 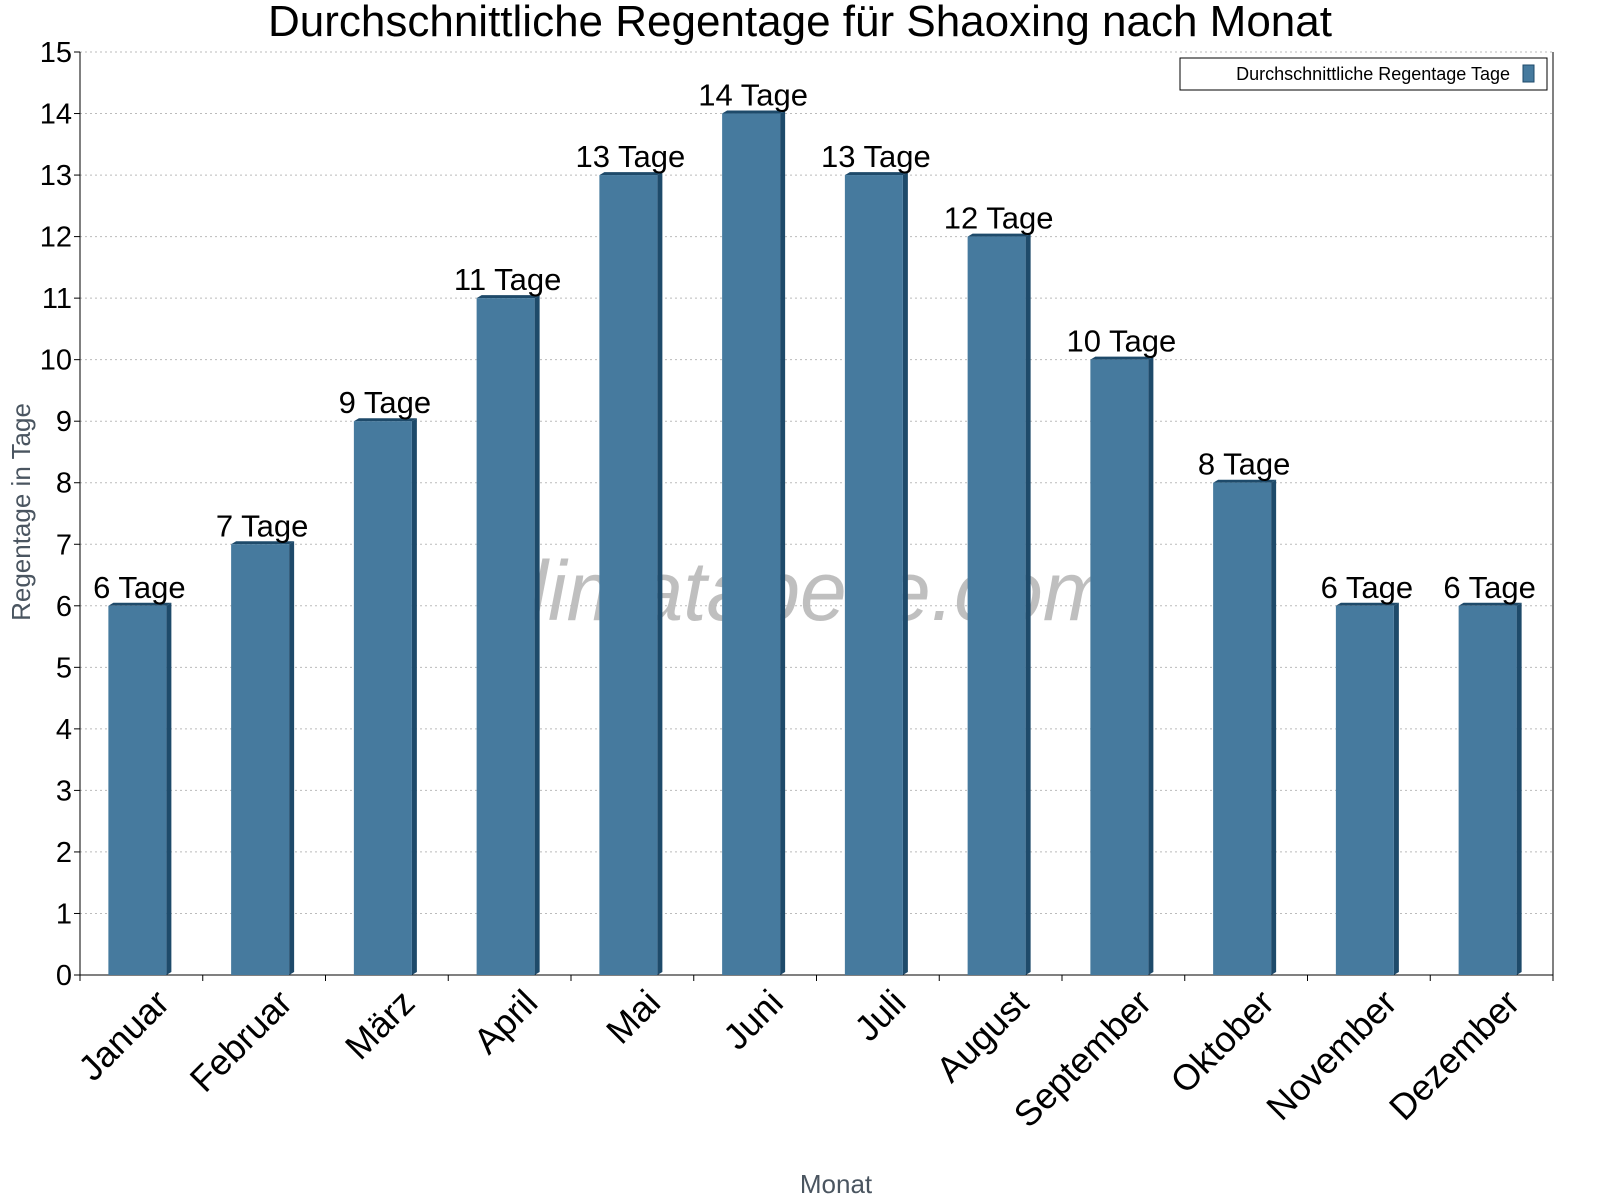 I want to click on y-tick-label: 2, so click(x=64, y=853).